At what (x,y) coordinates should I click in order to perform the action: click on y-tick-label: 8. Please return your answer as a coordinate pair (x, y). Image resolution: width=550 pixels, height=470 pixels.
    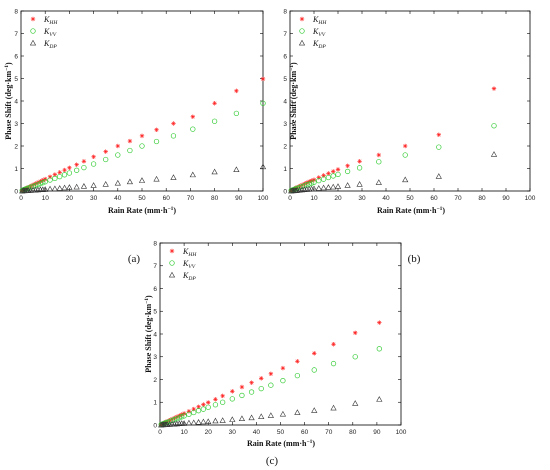
    Looking at the image, I should click on (155, 243).